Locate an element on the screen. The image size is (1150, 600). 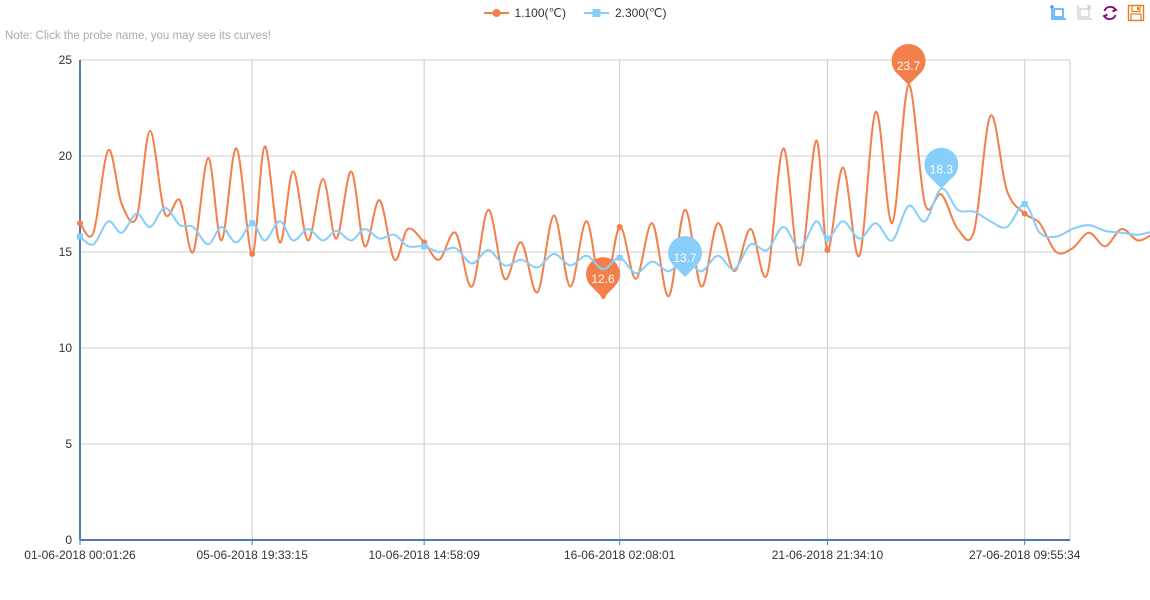
x-tick-label: 21-06-2018 21:34:10 is located at coordinates (828, 555).